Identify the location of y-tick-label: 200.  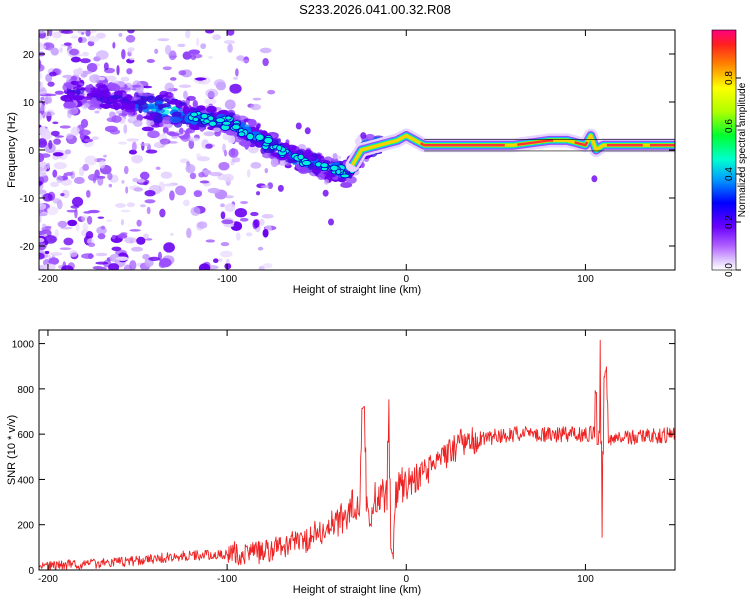
(25, 526).